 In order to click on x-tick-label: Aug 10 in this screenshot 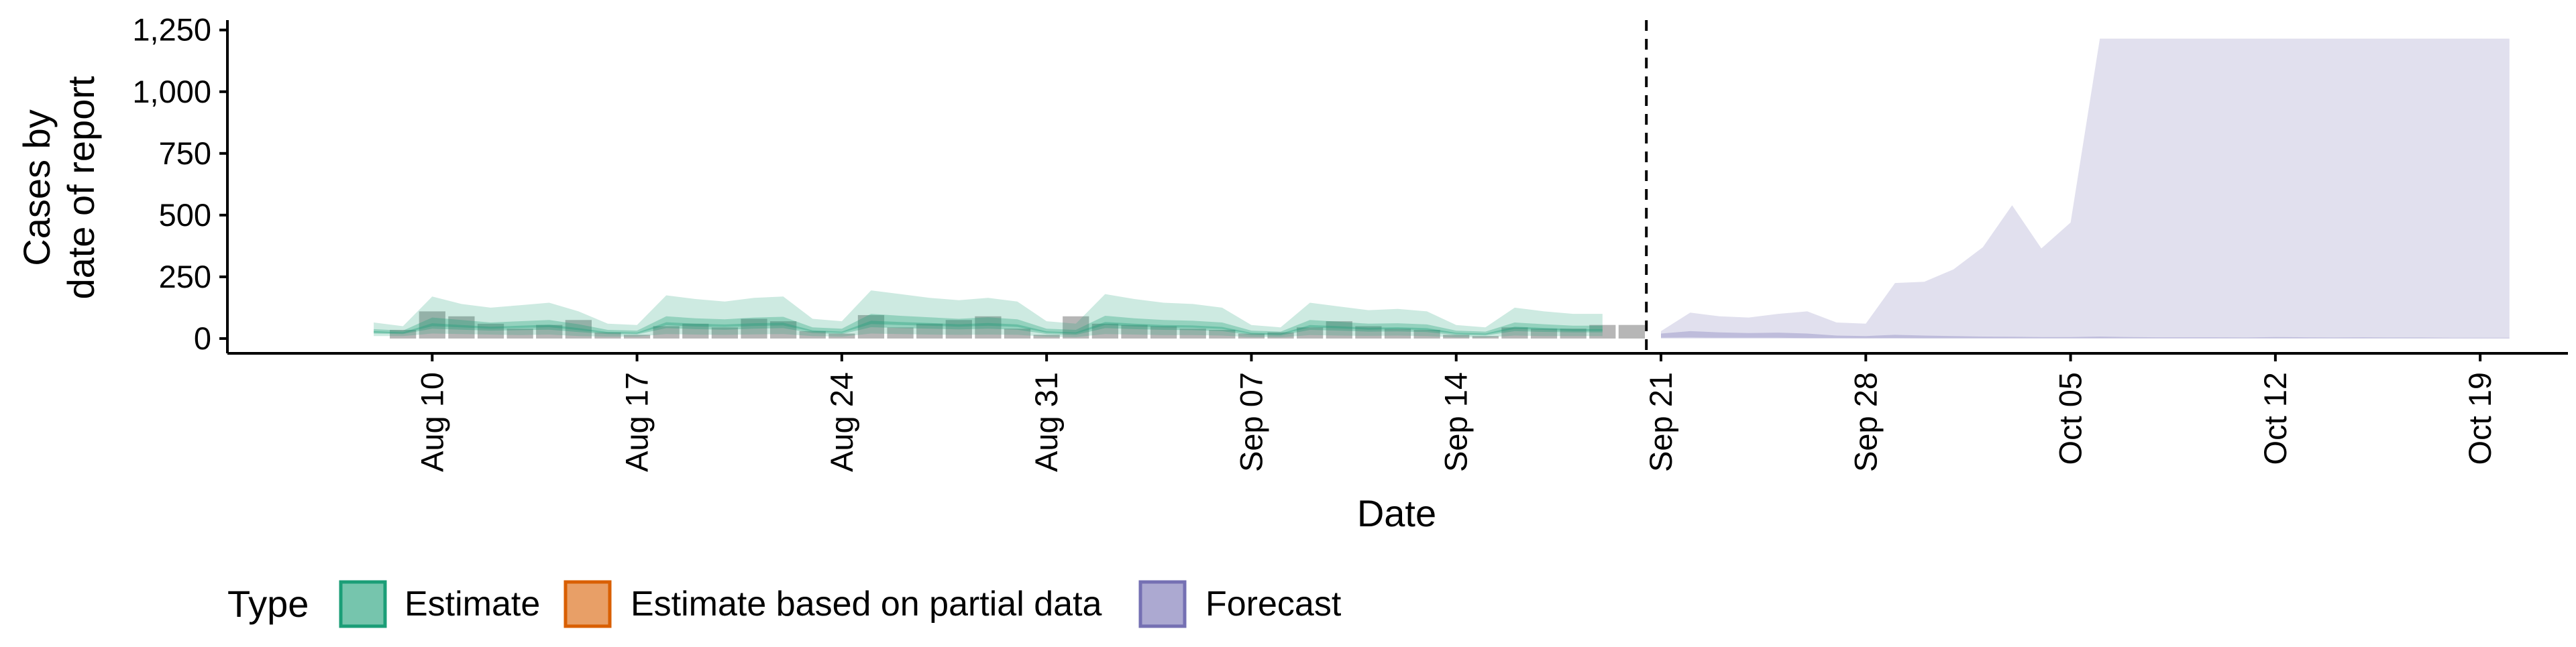, I will do `click(431, 422)`.